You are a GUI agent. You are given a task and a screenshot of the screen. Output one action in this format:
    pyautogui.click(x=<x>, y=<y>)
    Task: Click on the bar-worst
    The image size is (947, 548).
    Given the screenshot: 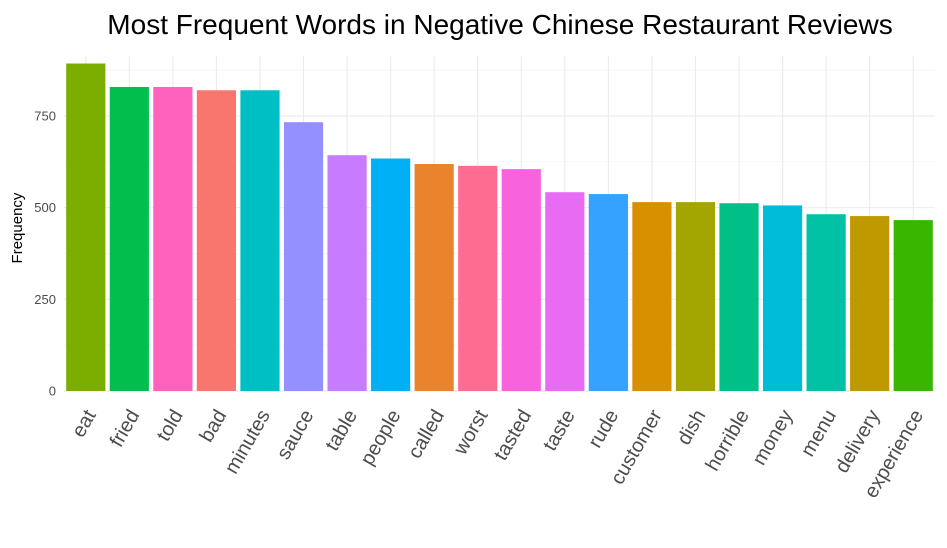 What is the action you would take?
    pyautogui.click(x=478, y=278)
    